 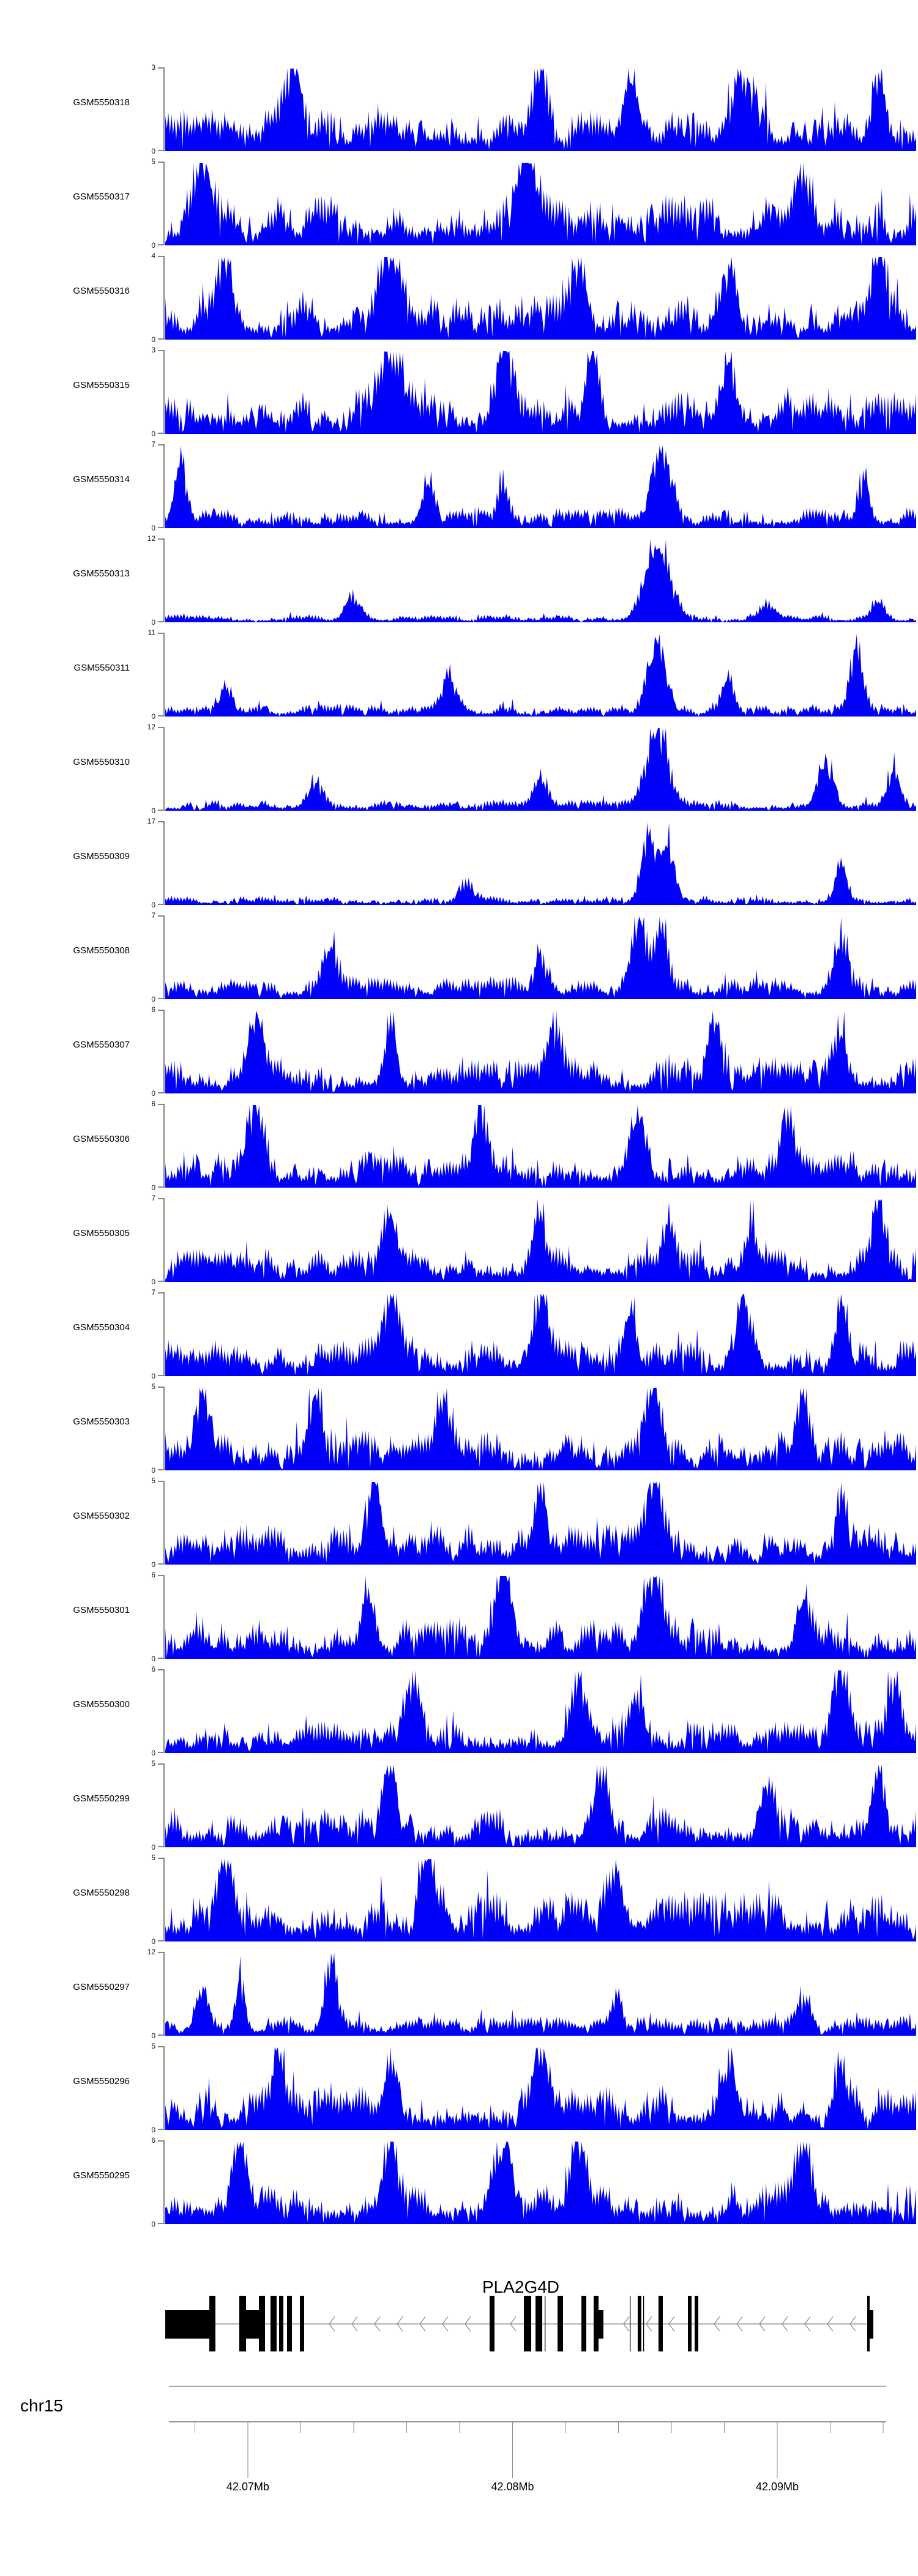 I want to click on track-label-GSM5550302: GSM5550302, so click(x=101, y=1516).